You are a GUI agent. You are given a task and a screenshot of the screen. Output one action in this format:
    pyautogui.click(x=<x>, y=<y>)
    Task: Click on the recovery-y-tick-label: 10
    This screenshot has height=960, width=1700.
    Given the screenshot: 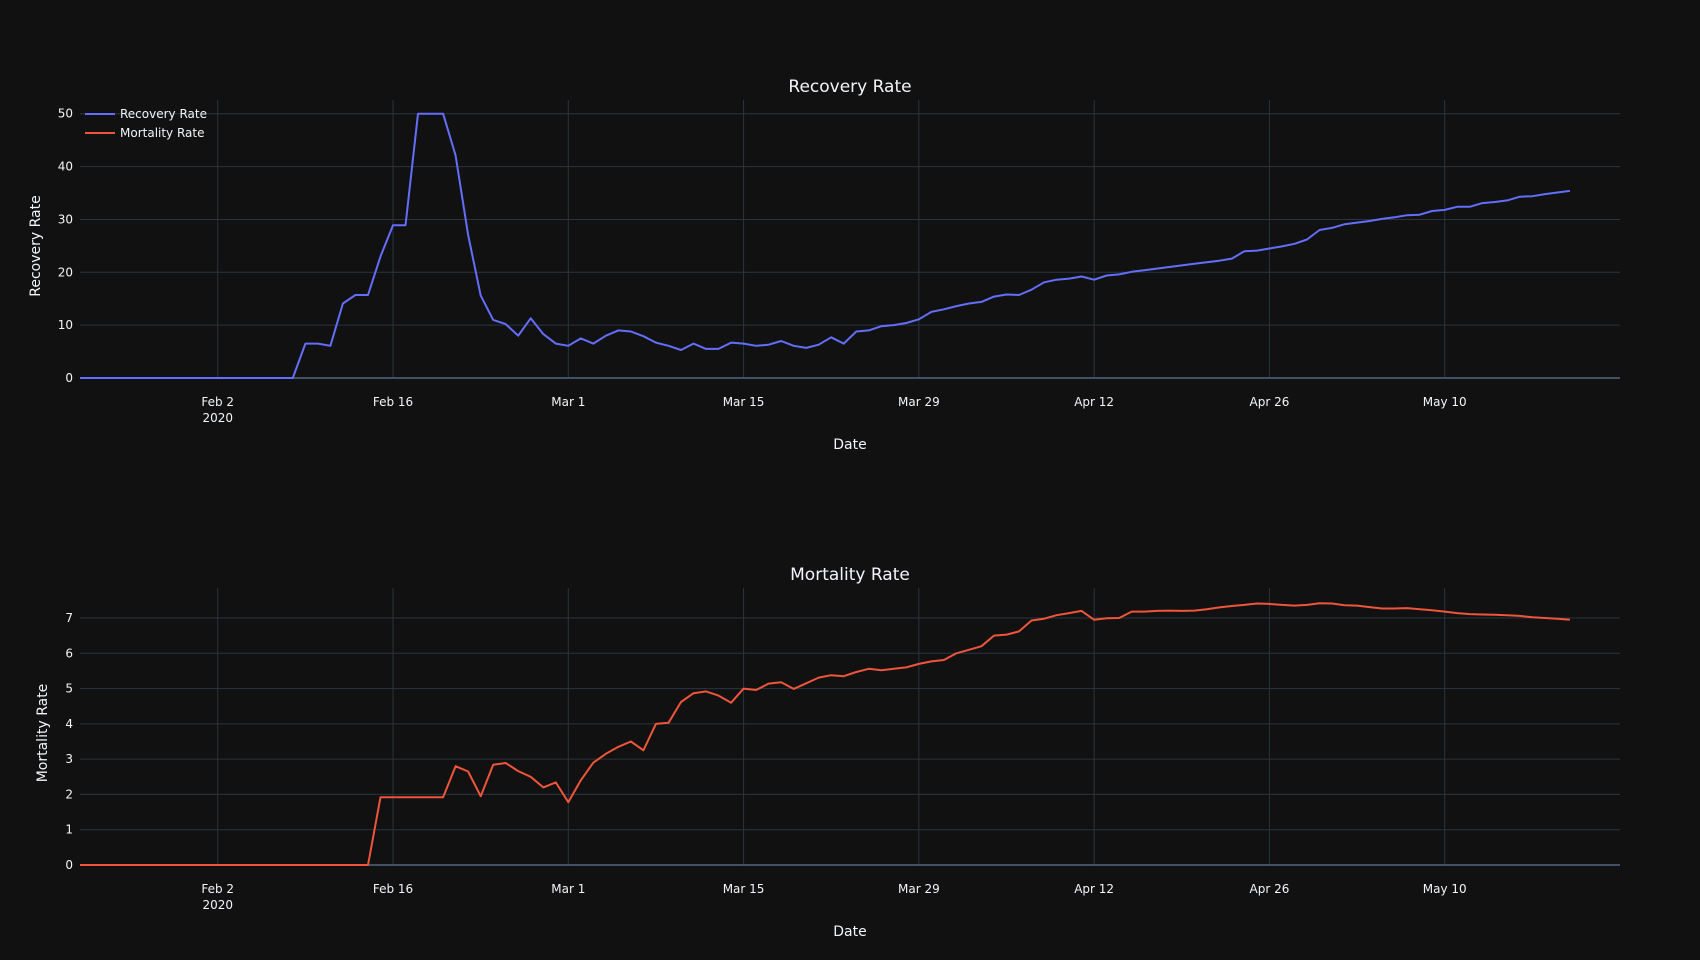 What is the action you would take?
    pyautogui.click(x=65, y=325)
    